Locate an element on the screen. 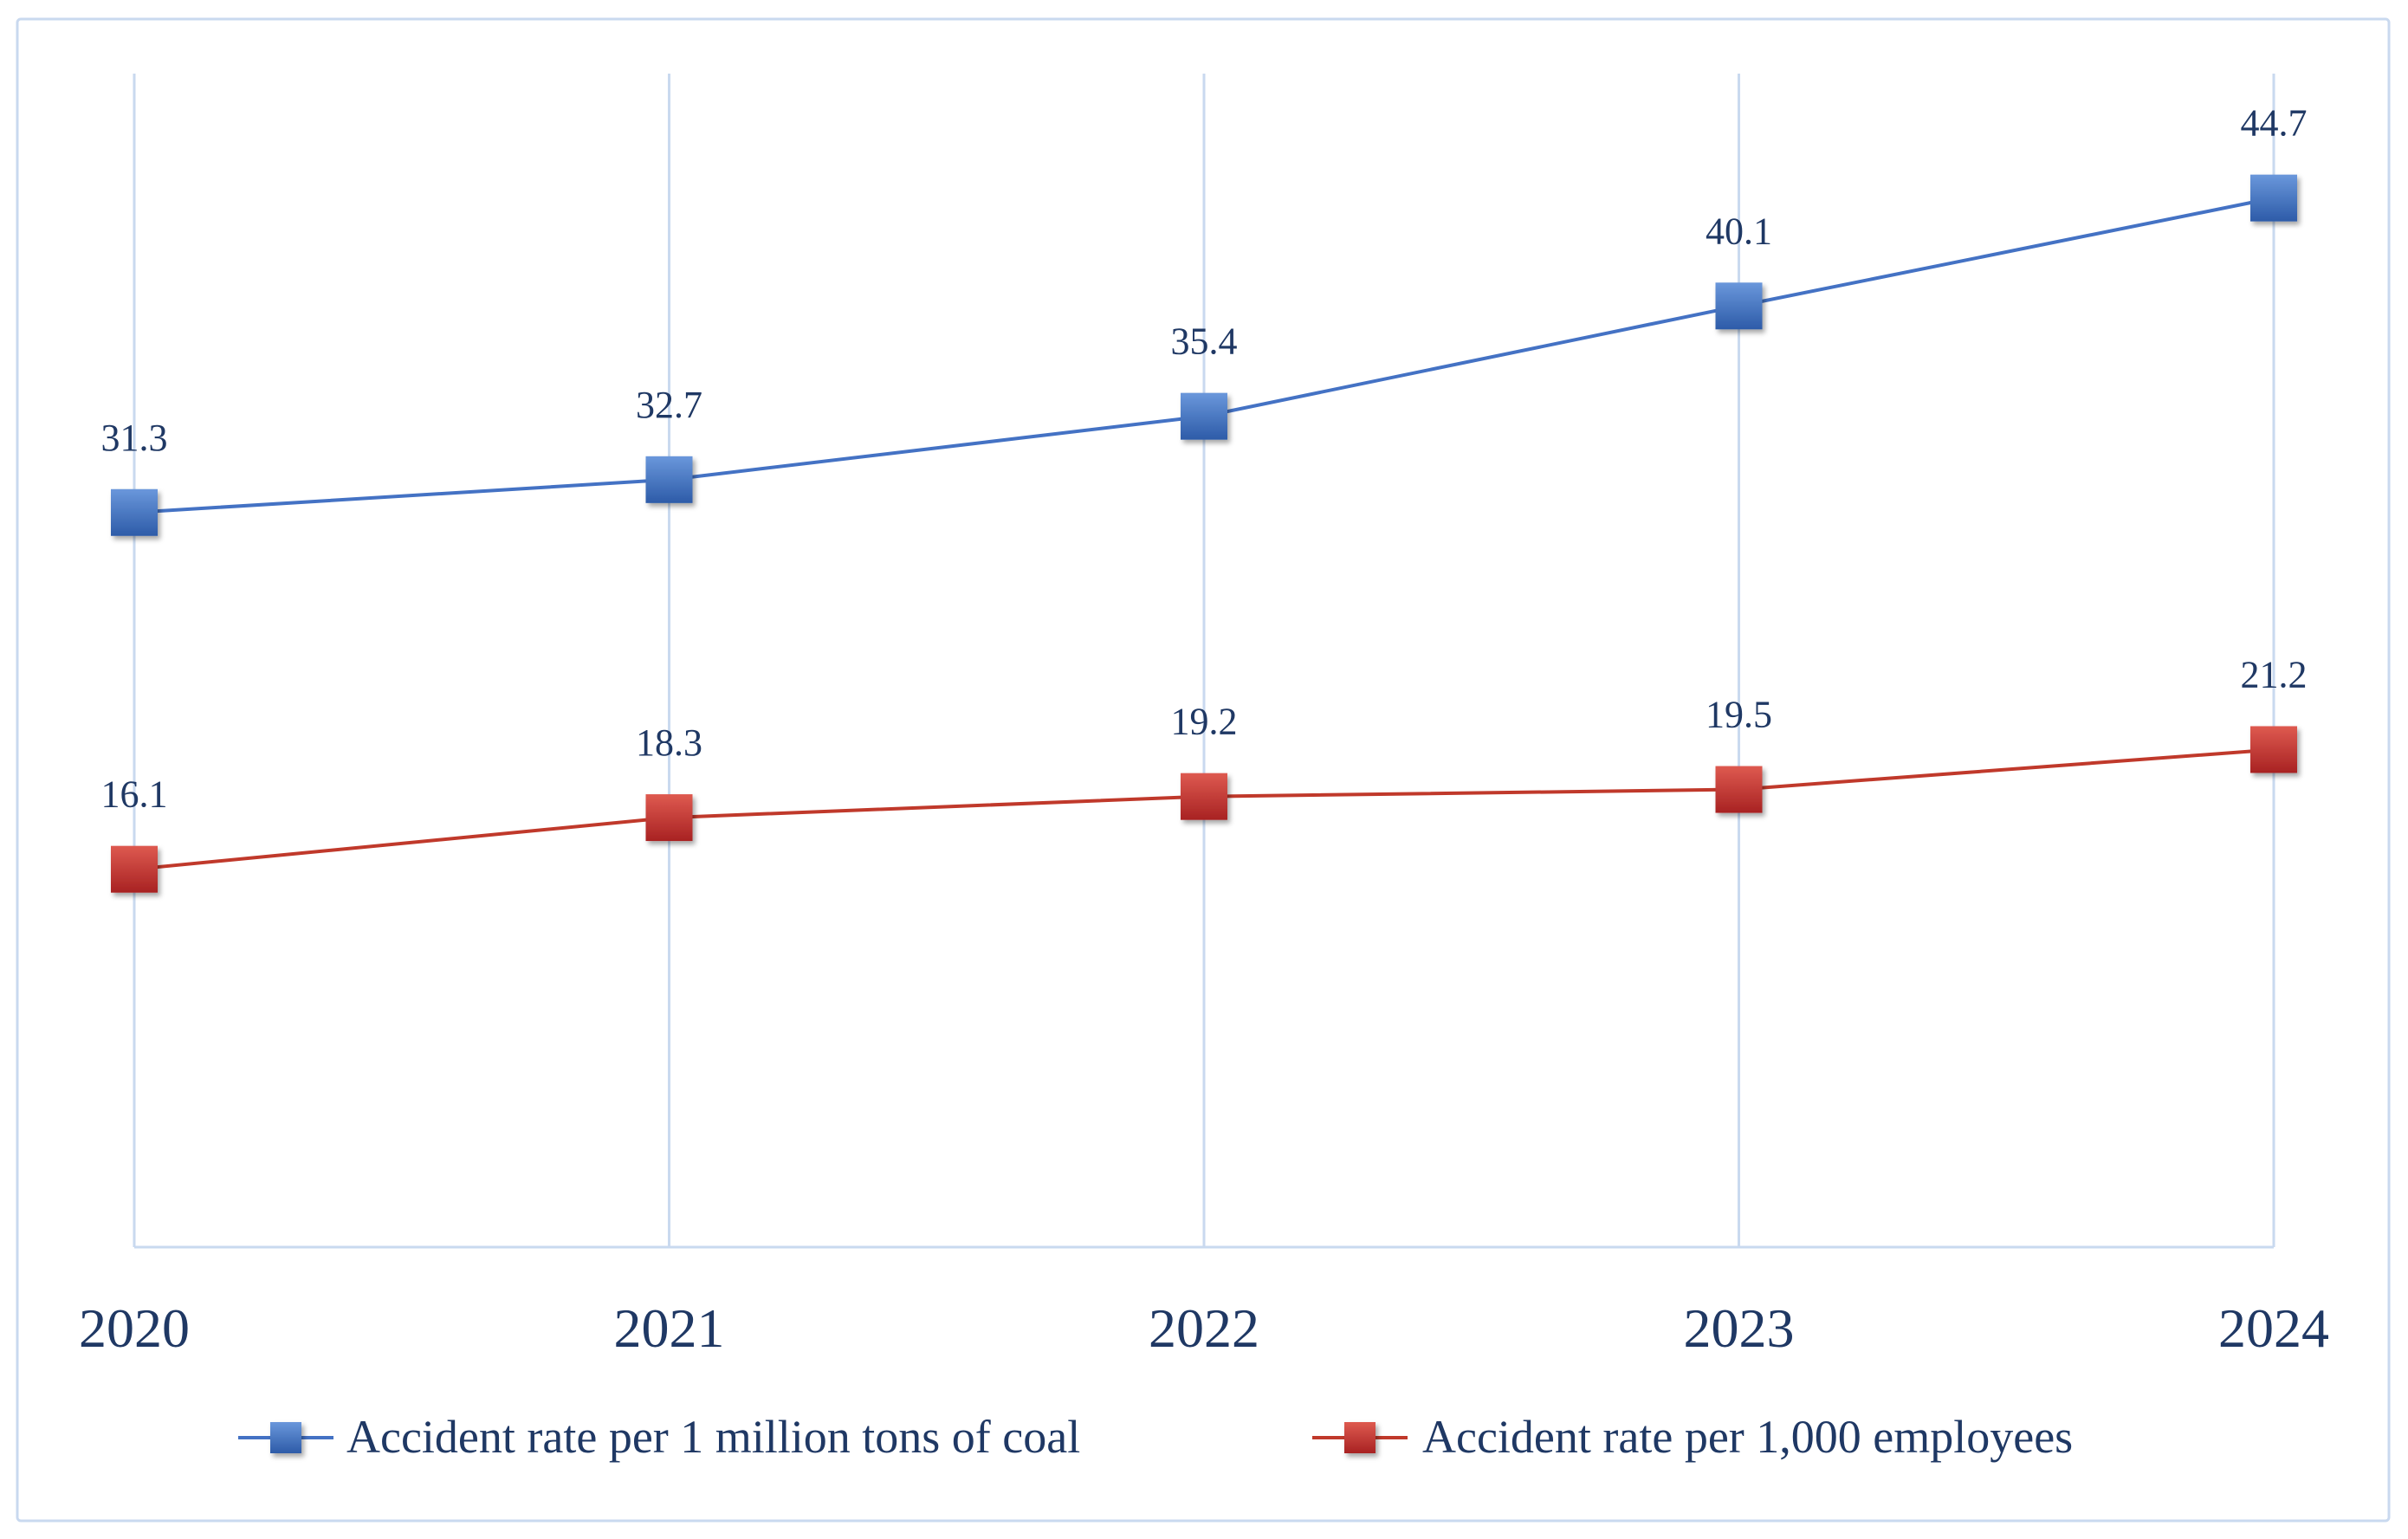 Image resolution: width=2408 pixels, height=1539 pixels. legend-label-coal: Accident rate per 1 million tons of coal is located at coordinates (713, 1437).